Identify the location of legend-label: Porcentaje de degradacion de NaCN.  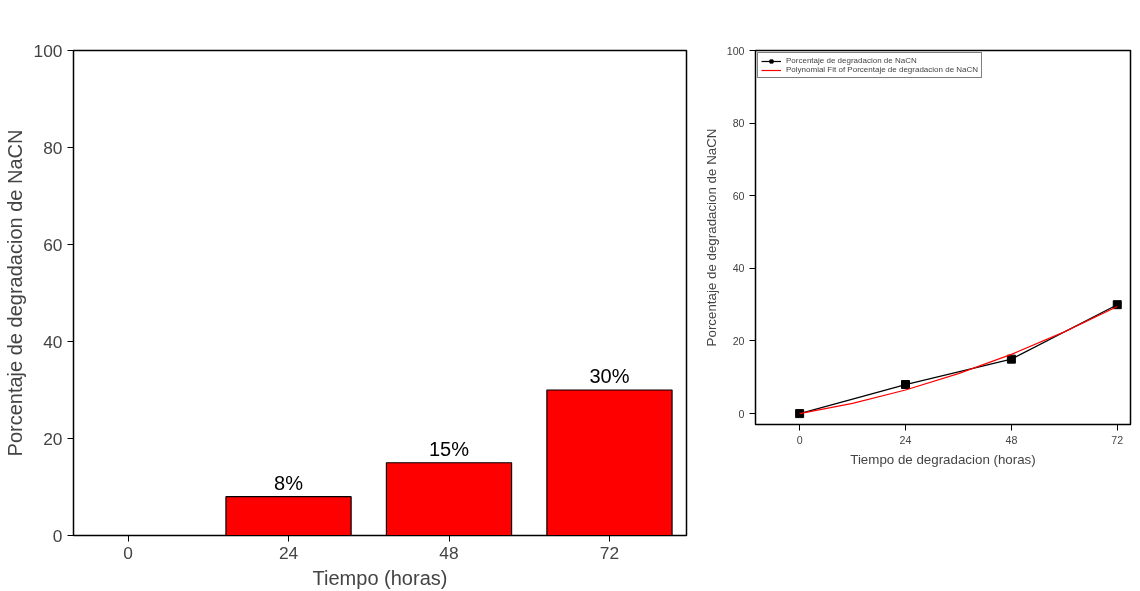
(851, 60).